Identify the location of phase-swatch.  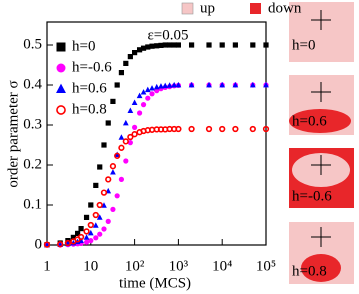
(255, 8).